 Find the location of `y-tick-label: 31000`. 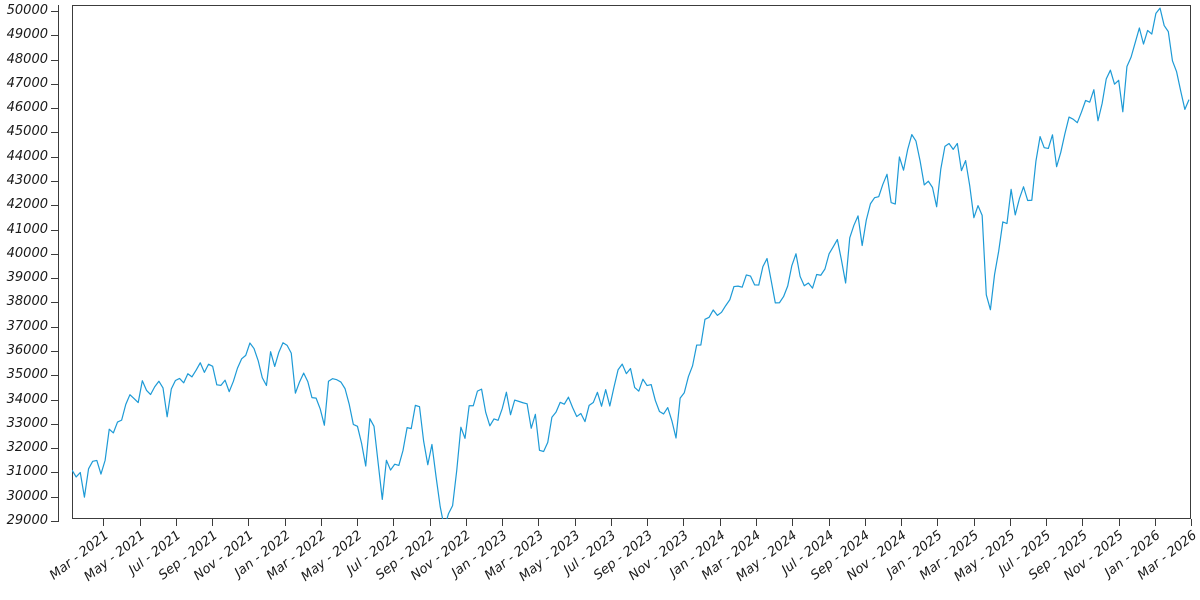

y-tick-label: 31000 is located at coordinates (27, 472).